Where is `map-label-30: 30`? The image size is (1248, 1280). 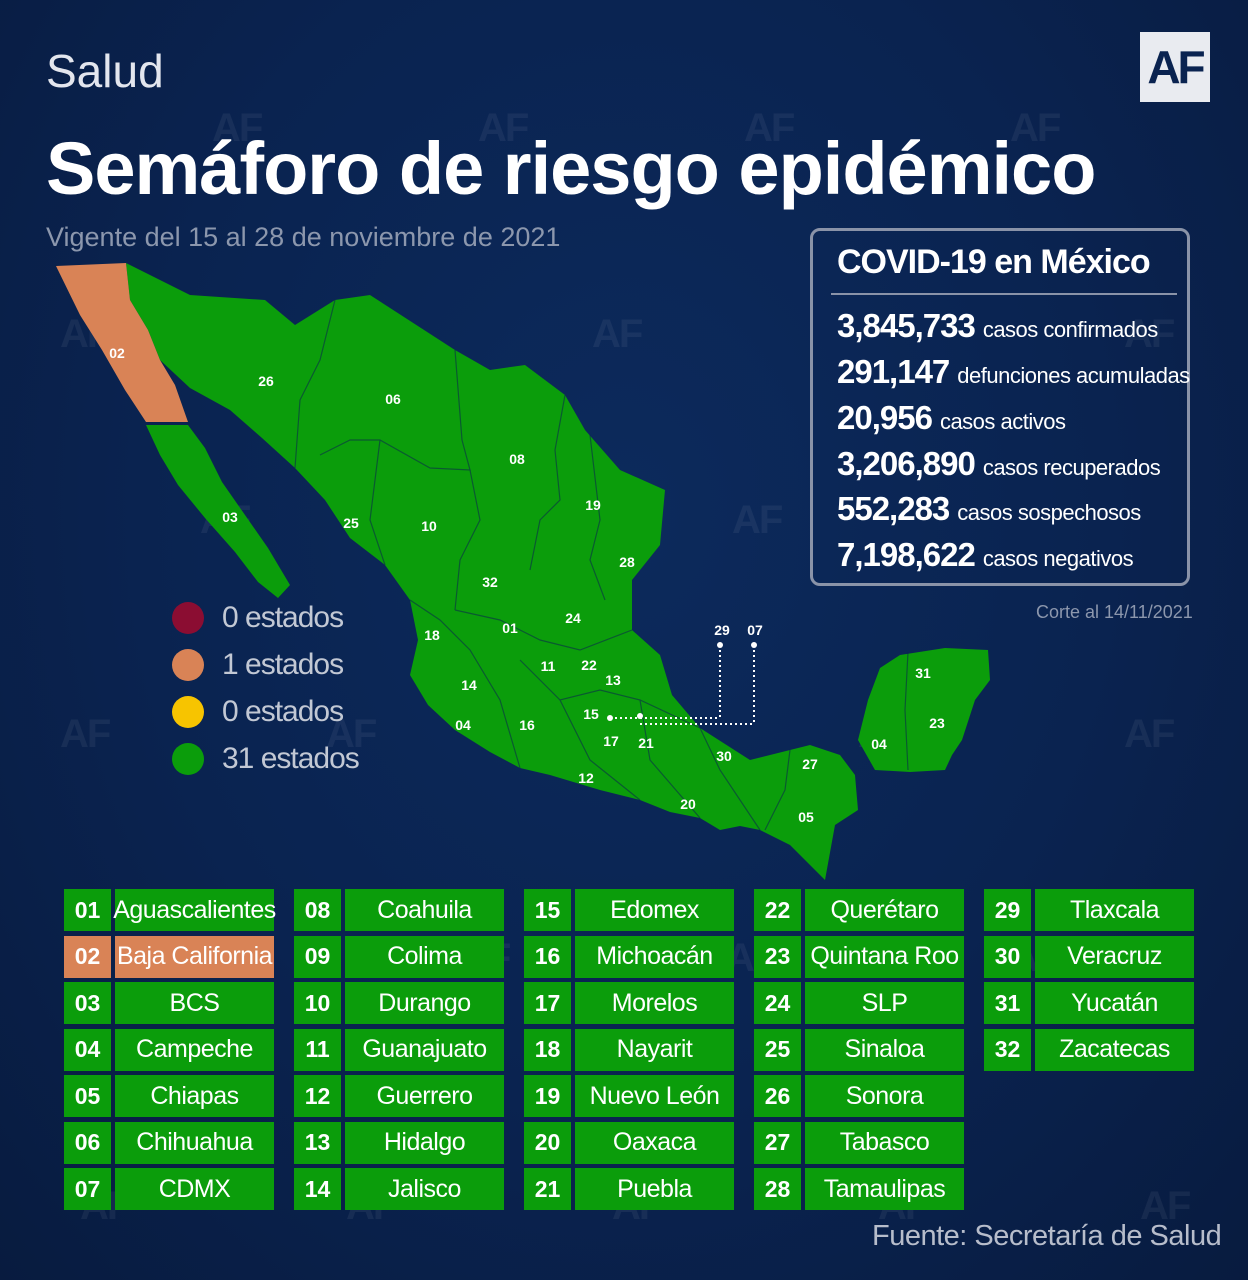 map-label-30: 30 is located at coordinates (724, 756).